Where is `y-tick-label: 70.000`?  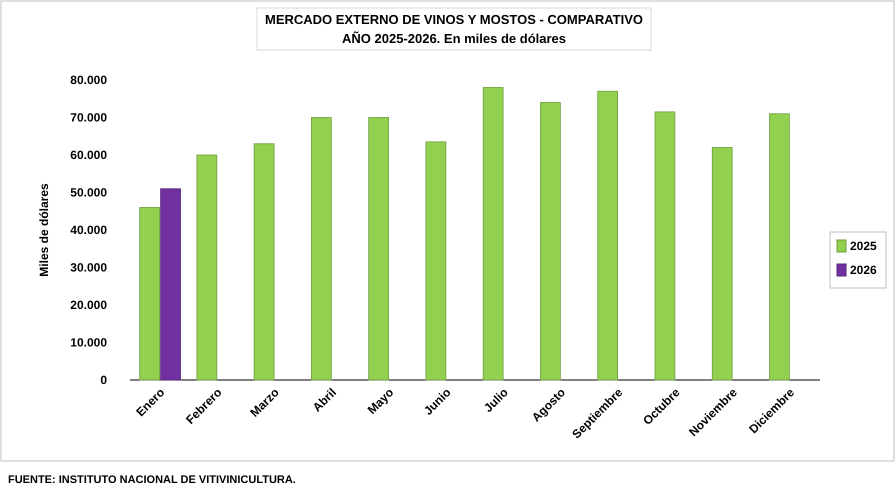
y-tick-label: 70.000 is located at coordinates (89, 117).